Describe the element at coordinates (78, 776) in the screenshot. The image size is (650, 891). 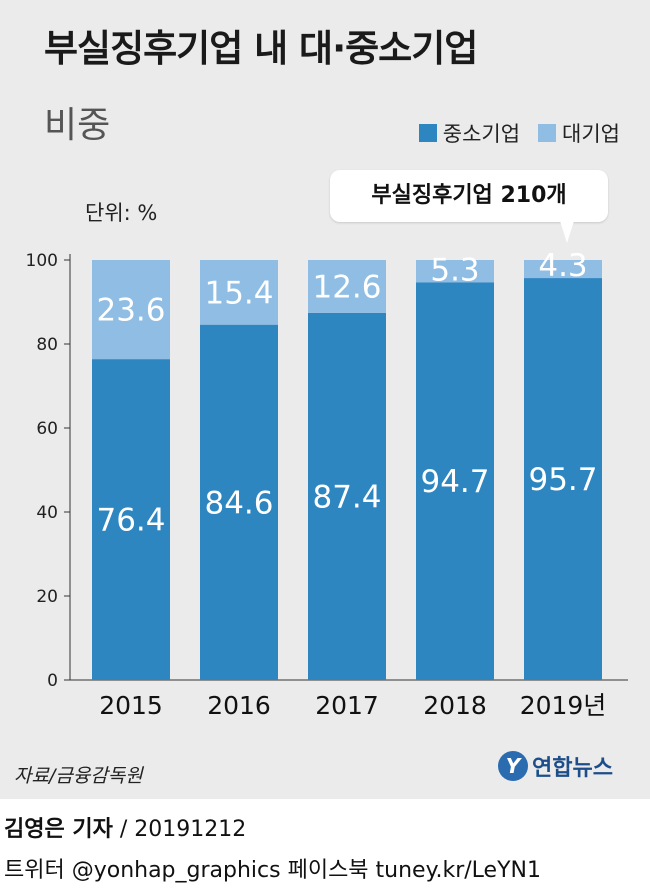
I see `source-note: 자료/금융감독원` at that location.